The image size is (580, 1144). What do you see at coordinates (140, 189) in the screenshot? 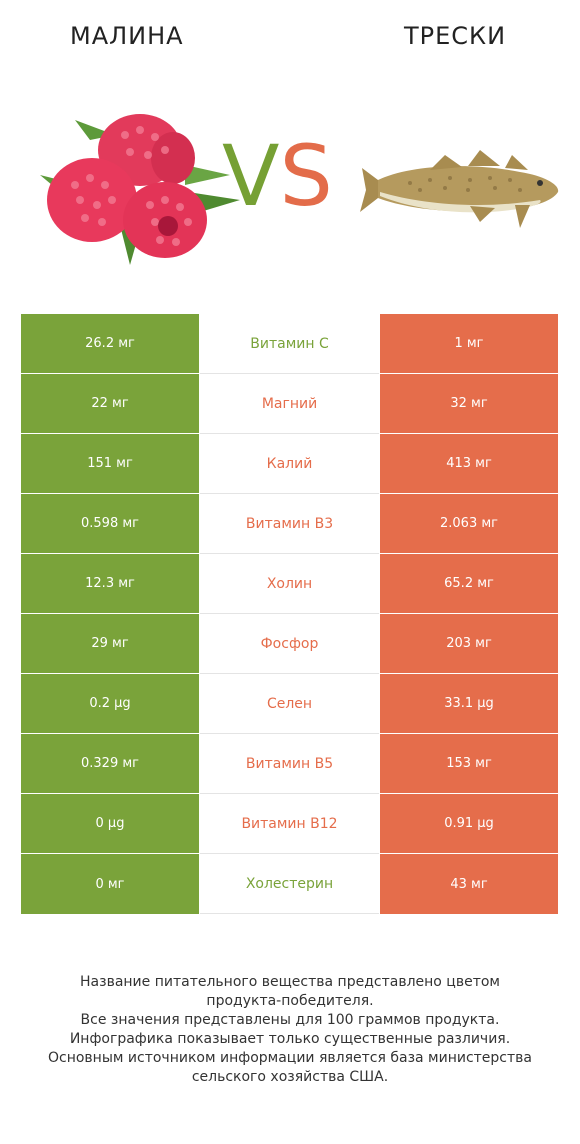
I see `raspberry-image` at bounding box center [140, 189].